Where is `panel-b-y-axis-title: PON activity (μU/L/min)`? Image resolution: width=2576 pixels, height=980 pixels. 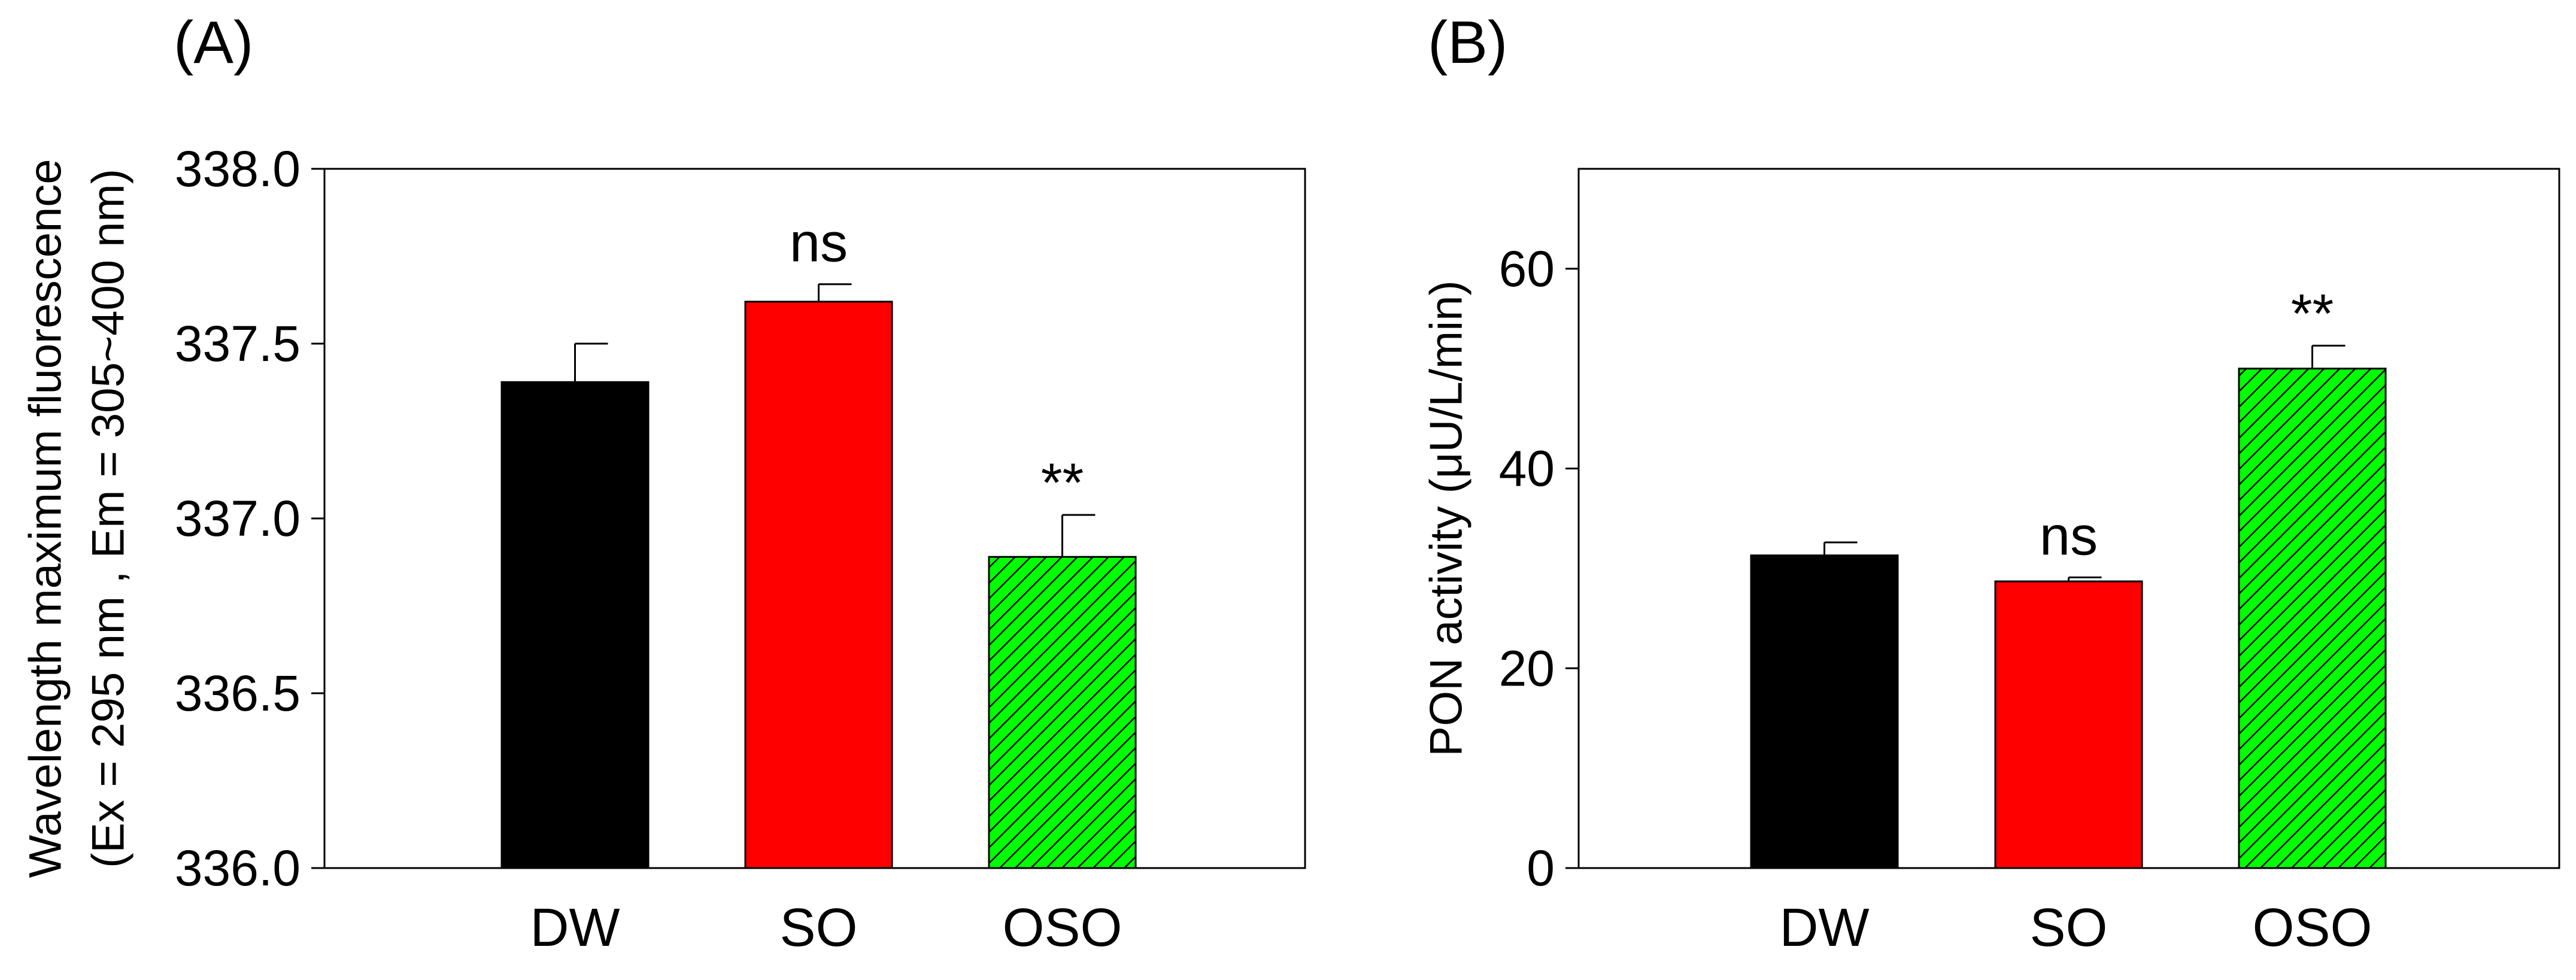 panel-b-y-axis-title: PON activity (μU/L/min) is located at coordinates (1446, 518).